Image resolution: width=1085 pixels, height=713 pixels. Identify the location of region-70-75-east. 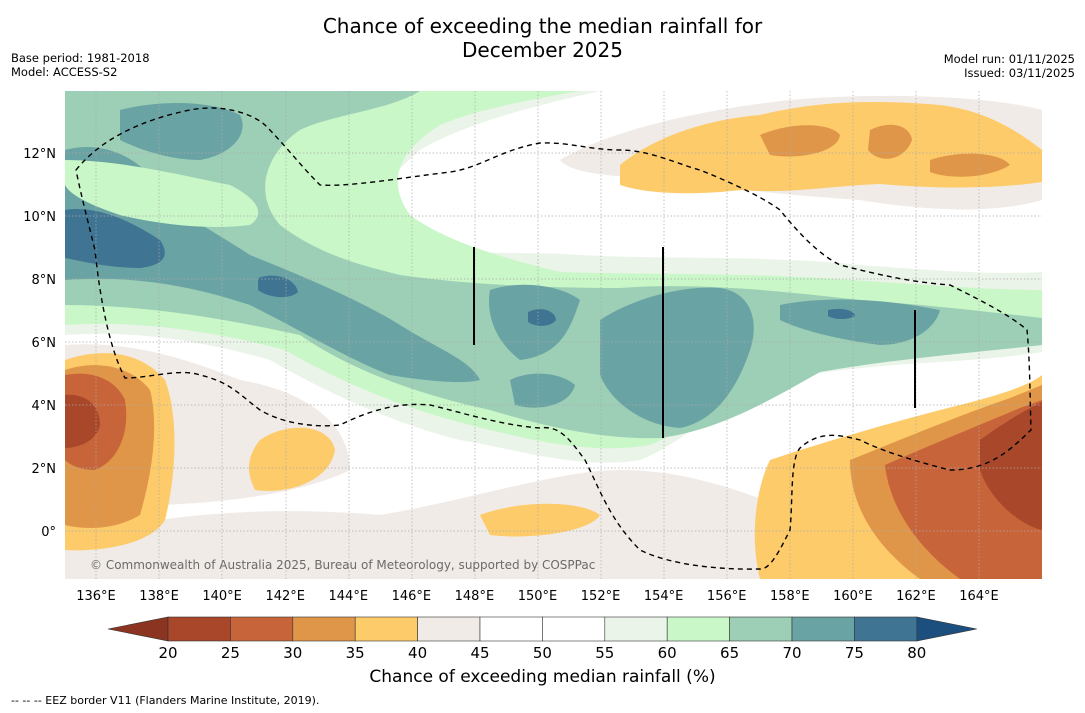
(860, 322).